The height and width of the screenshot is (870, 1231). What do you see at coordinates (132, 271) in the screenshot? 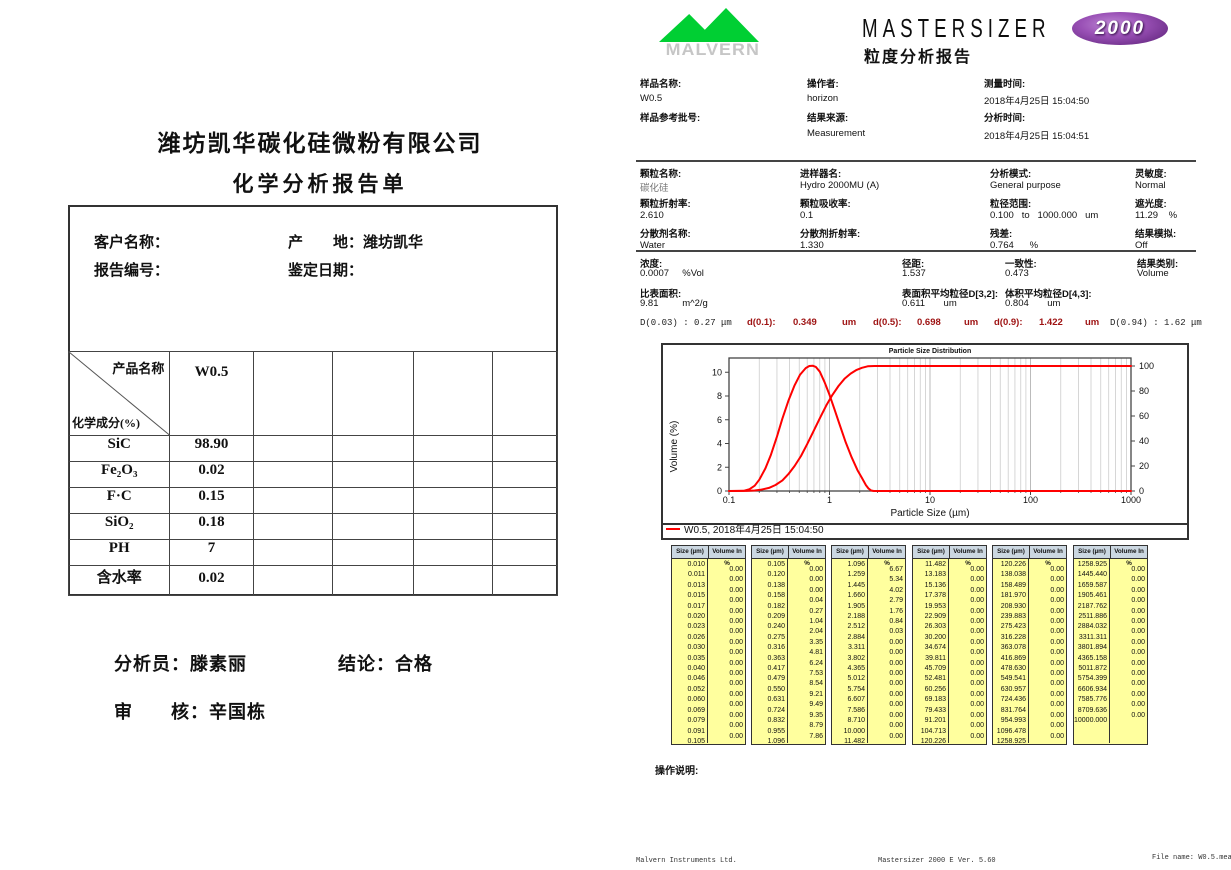
I see `report-no-label: 报告编号：` at bounding box center [132, 271].